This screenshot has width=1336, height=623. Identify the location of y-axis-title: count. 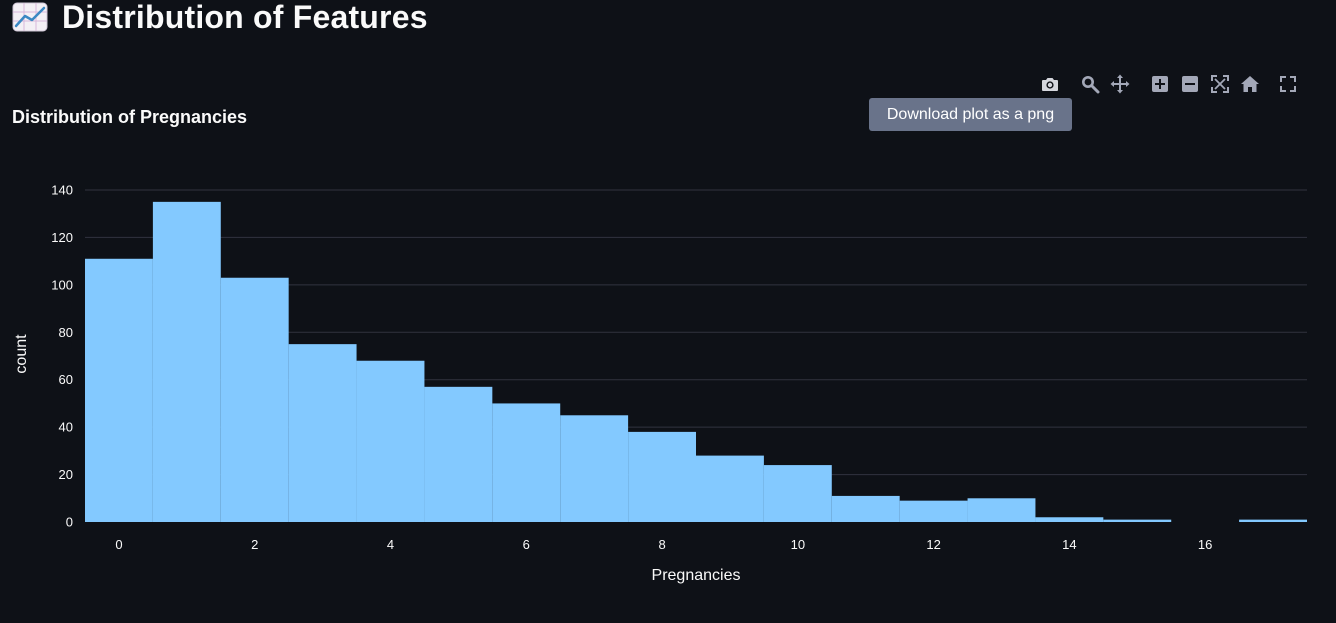
(21, 354).